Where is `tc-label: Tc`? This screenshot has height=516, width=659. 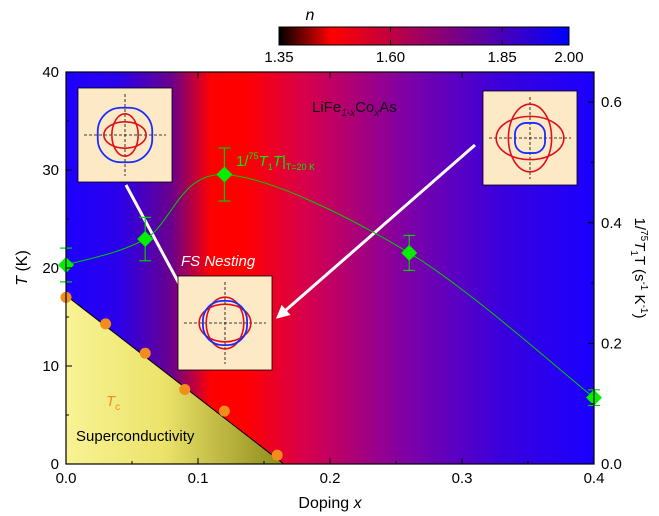
tc-label: Tc is located at coordinates (113, 403).